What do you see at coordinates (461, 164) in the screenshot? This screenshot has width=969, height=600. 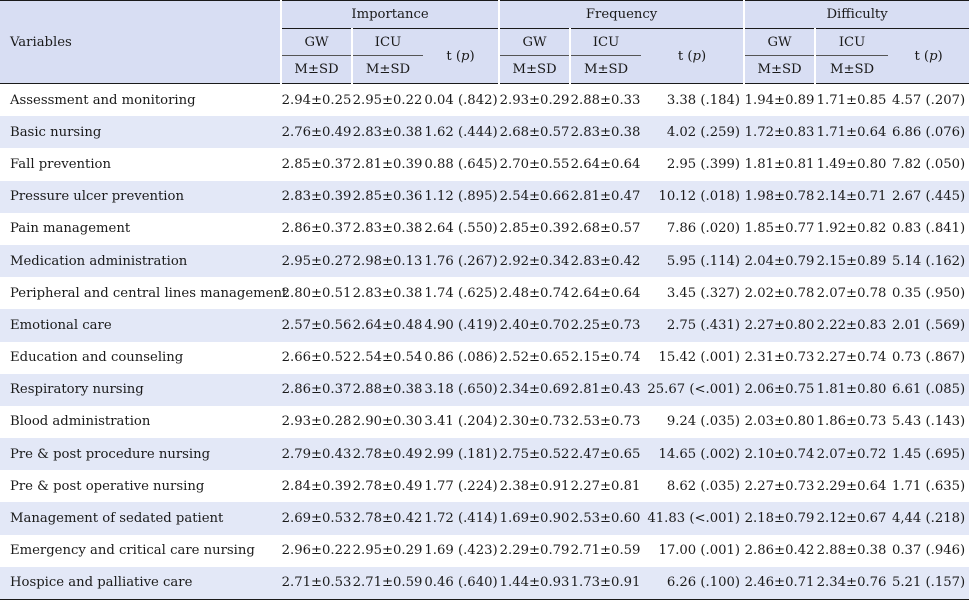 I see `importance-t-cell: 0.88 (.645)` at bounding box center [461, 164].